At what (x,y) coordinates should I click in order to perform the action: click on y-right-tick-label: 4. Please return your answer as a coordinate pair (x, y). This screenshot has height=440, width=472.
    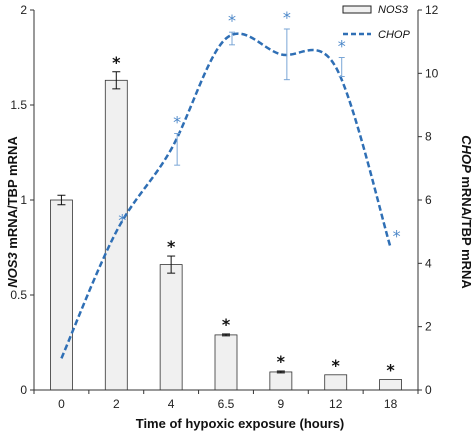
    Looking at the image, I should click on (428, 263).